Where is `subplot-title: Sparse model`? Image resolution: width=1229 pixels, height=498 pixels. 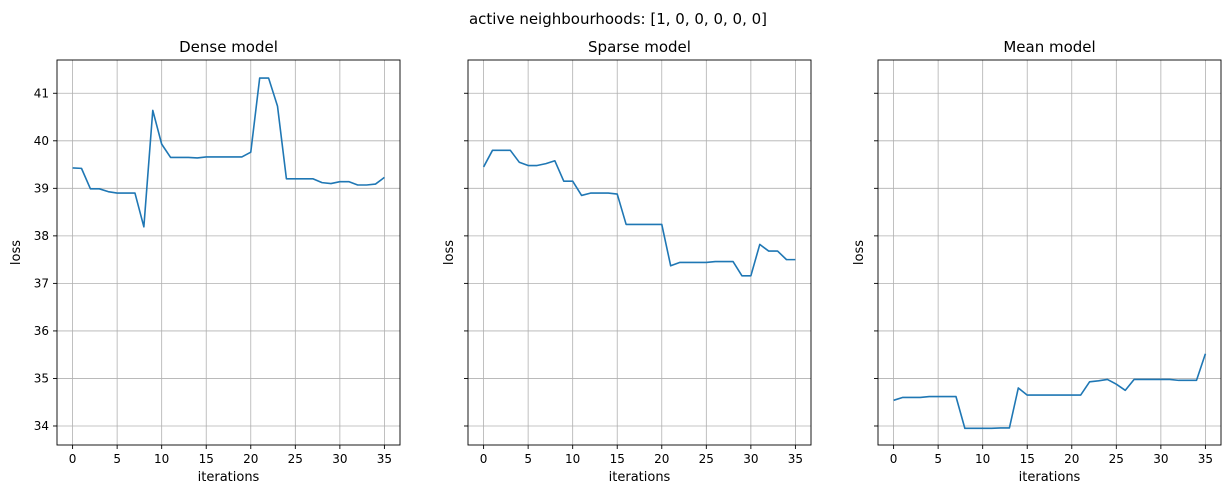
subplot-title: Sparse model is located at coordinates (639, 47).